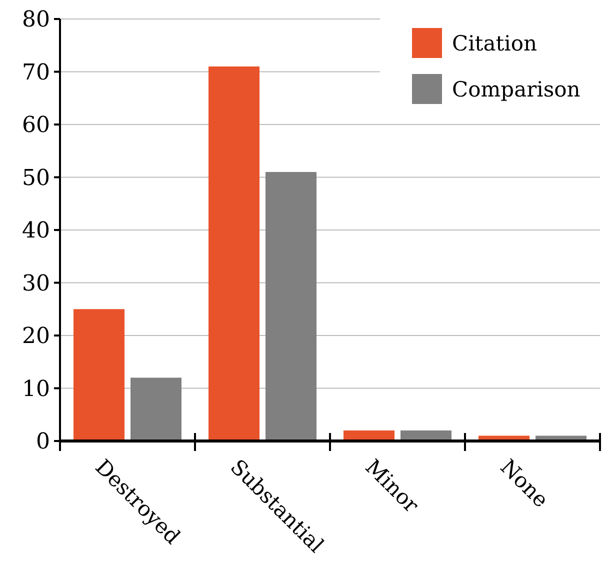 Image resolution: width=610 pixels, height=567 pixels. I want to click on y-tick-label: 70, so click(36, 73).